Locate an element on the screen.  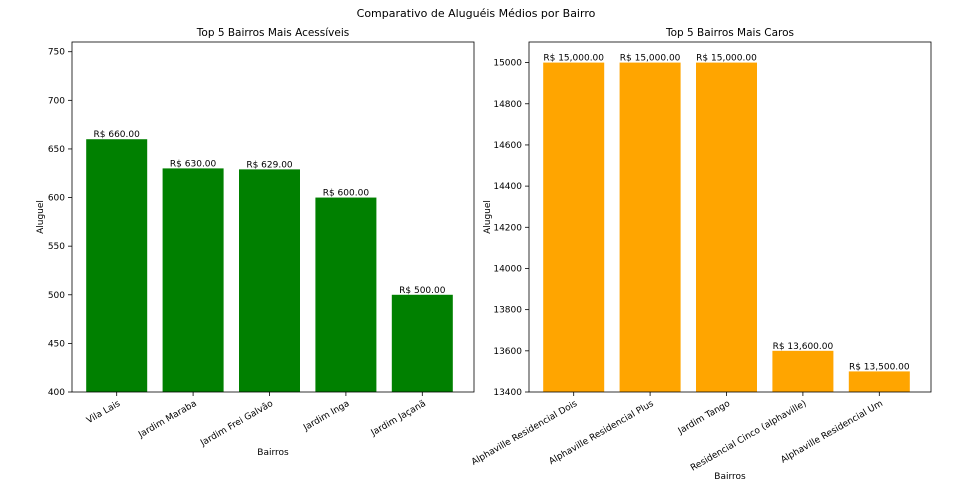
left-x-tick-label: Jardim Frei Galvão is located at coordinates (236, 424).